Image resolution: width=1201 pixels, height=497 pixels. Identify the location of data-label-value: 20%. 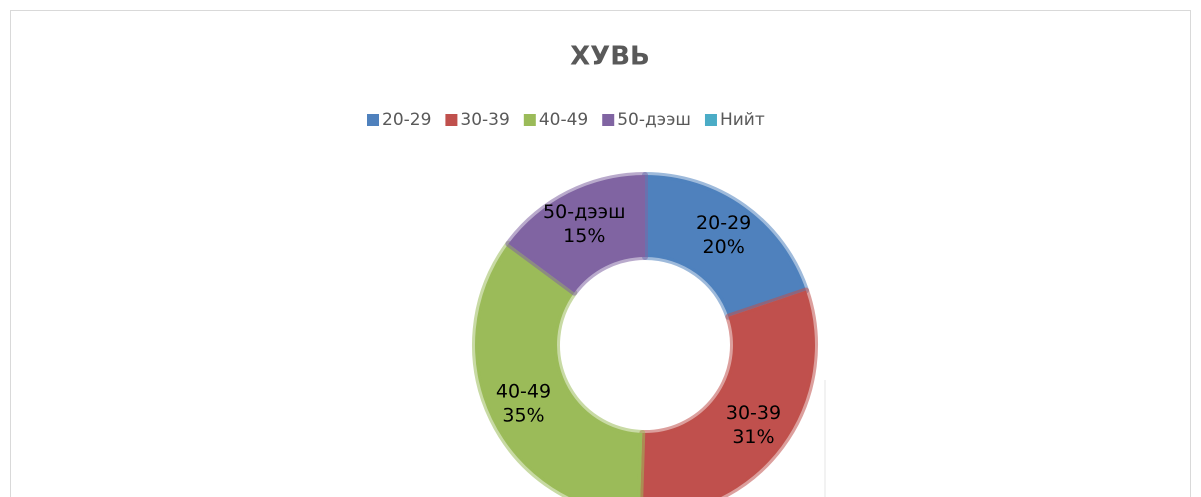
(724, 247).